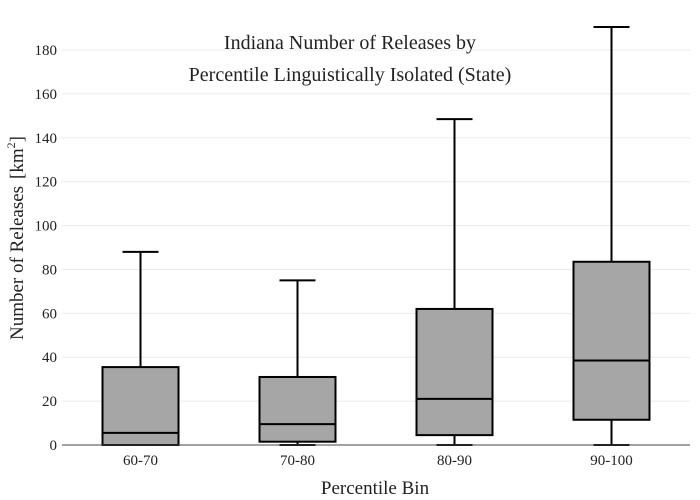  What do you see at coordinates (54, 446) in the screenshot?
I see `y-tick-label: 0` at bounding box center [54, 446].